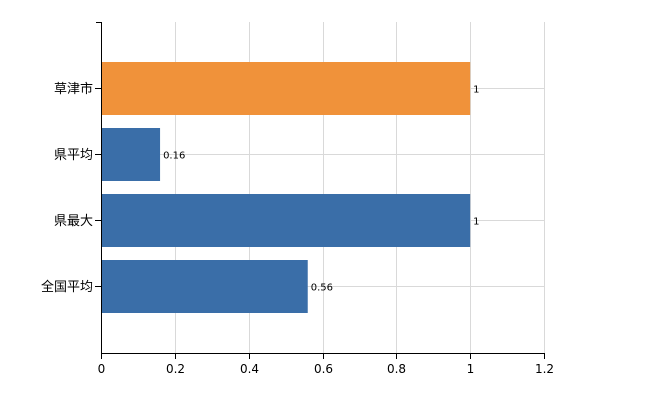  Describe the element at coordinates (73, 221) in the screenshot. I see `category-label-2: 県最大` at that location.